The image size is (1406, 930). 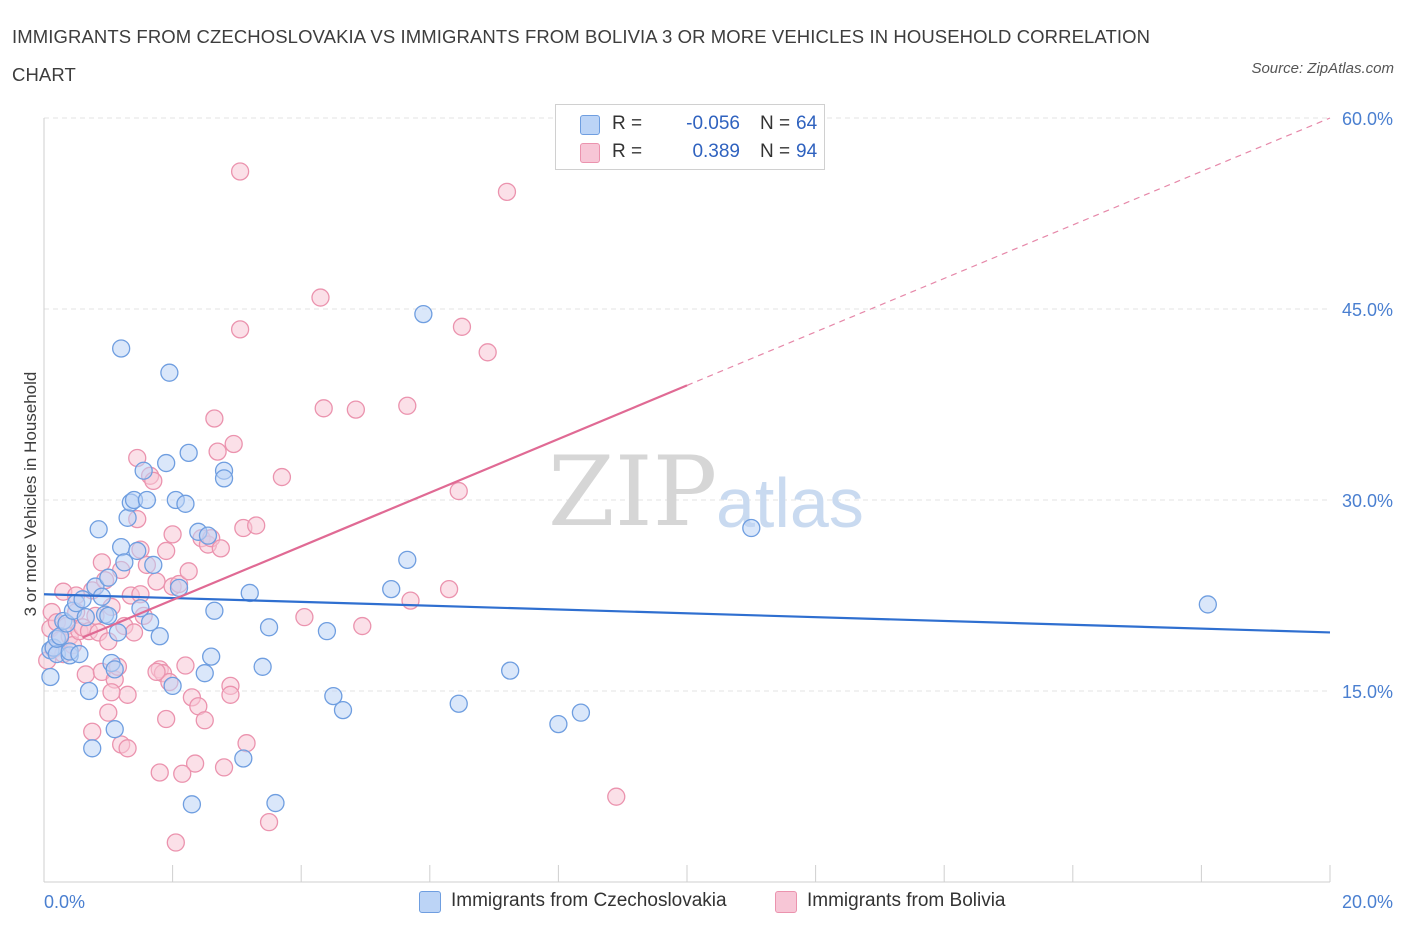 I want to click on correlation-legend: R = -0.056 N = 64 R = 0.389 N = 94, so click(x=690, y=137).